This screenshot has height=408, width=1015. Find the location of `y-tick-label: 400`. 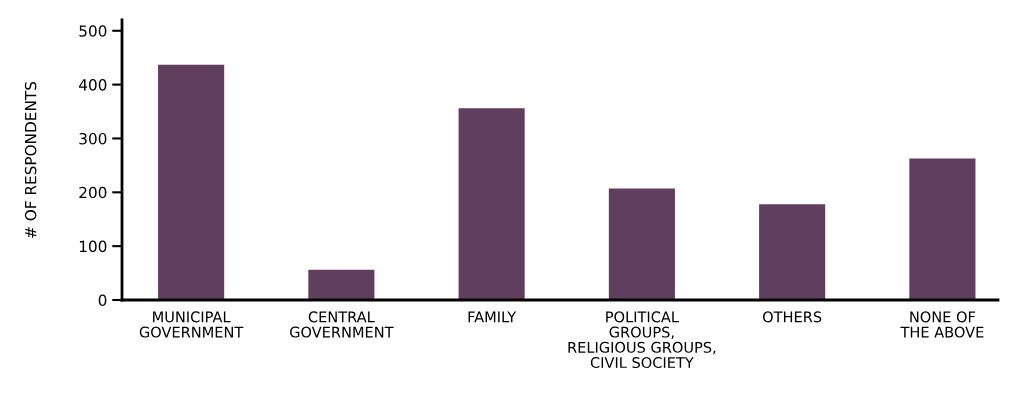

y-tick-label: 400 is located at coordinates (93, 85).